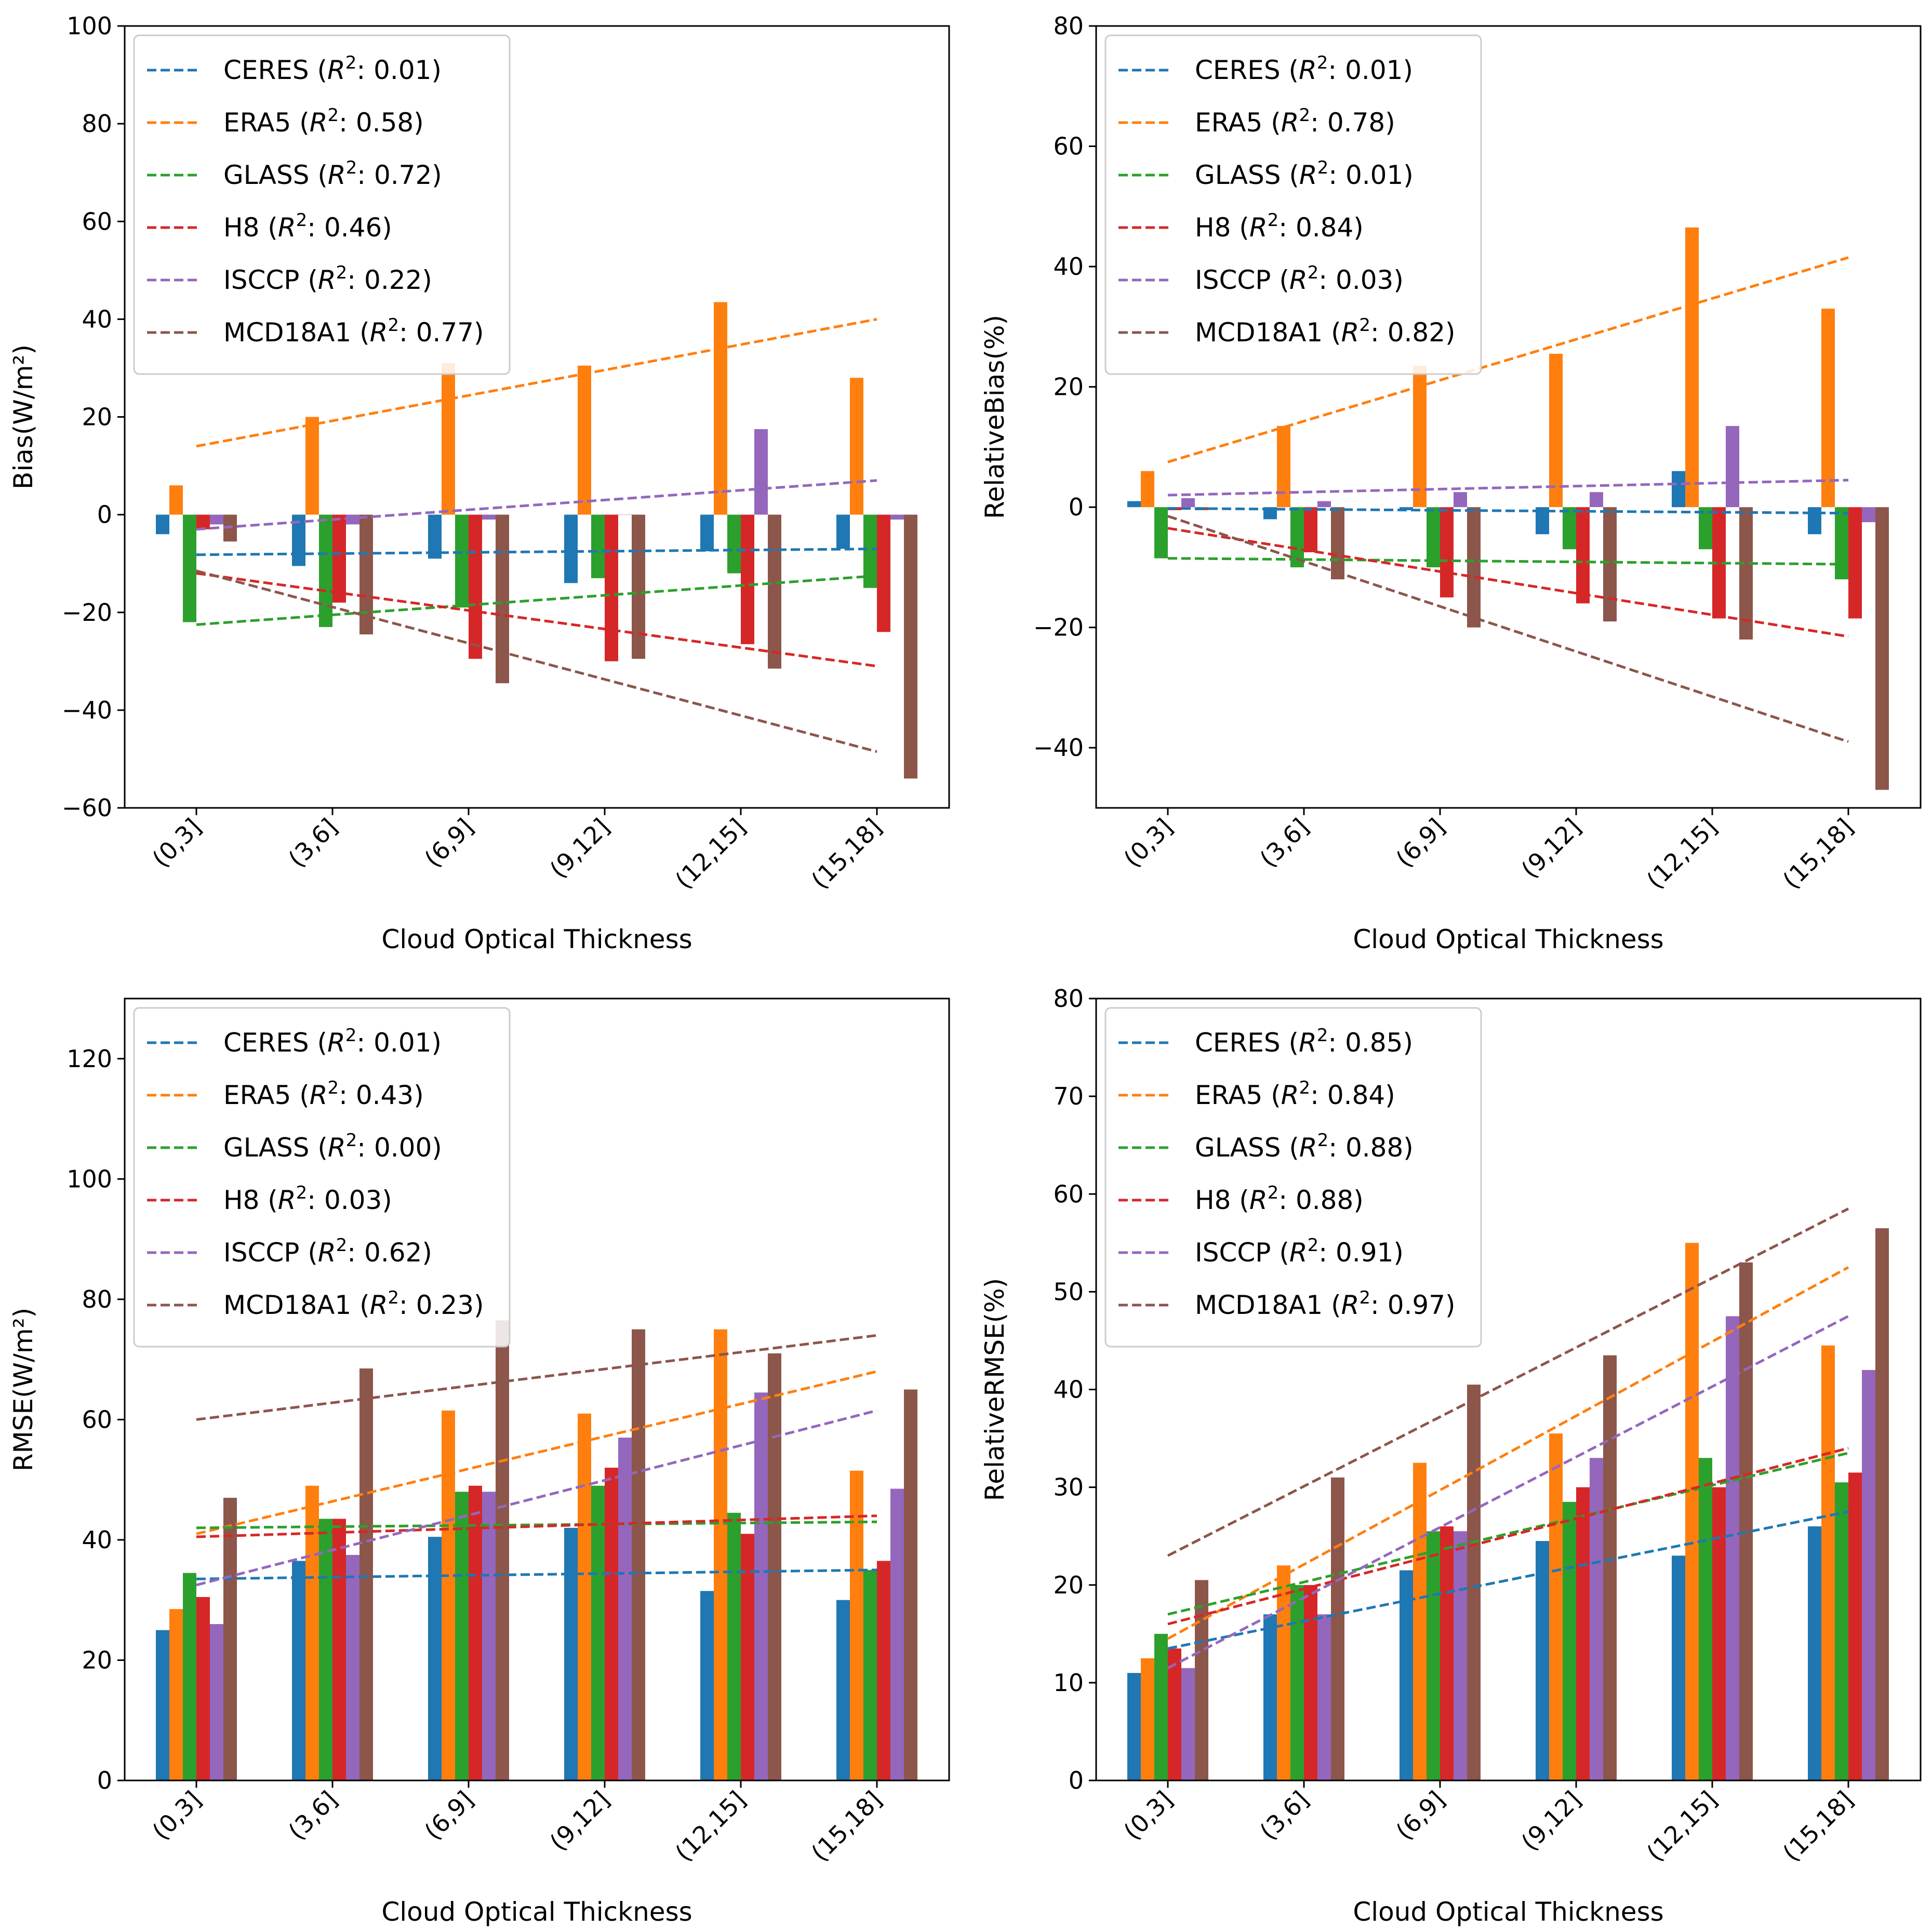 The image size is (1932, 1928). I want to click on y-tick-label: 100, so click(89, 26).